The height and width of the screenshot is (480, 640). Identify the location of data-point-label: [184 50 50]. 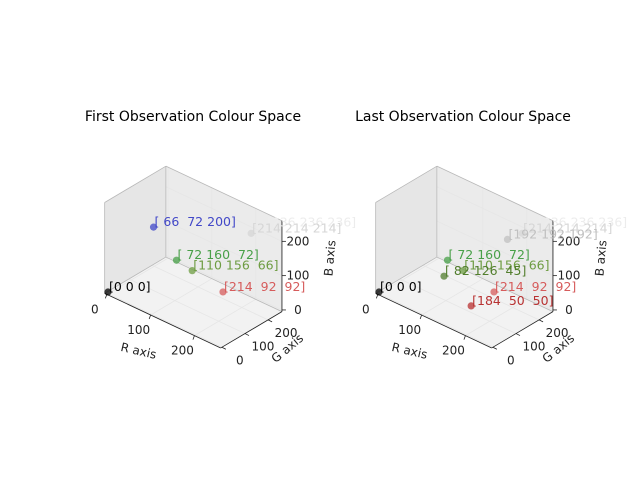
(512, 300).